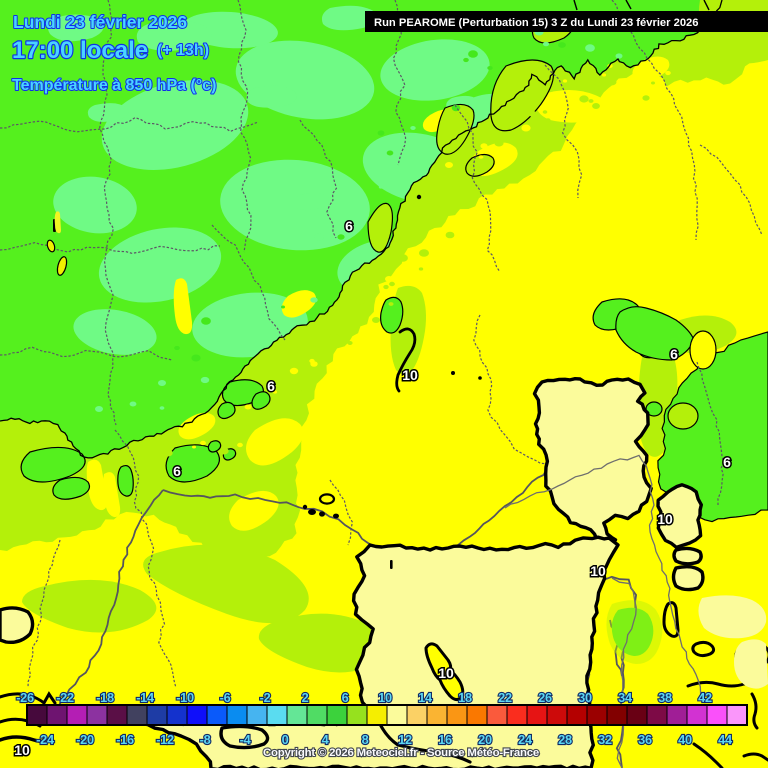  What do you see at coordinates (685, 739) in the screenshot?
I see `svg-text: 40` at bounding box center [685, 739].